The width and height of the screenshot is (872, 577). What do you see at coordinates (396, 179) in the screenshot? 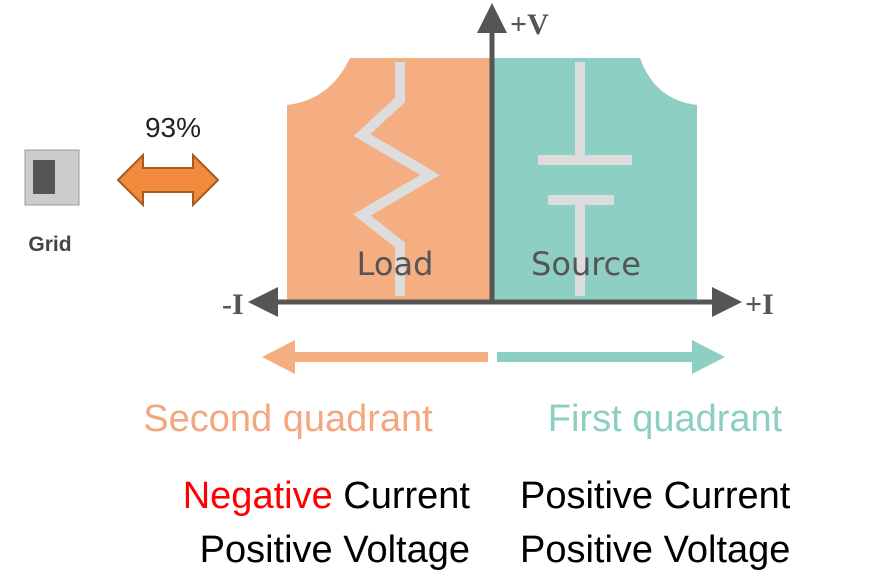
I see `resistor-symbol` at bounding box center [396, 179].